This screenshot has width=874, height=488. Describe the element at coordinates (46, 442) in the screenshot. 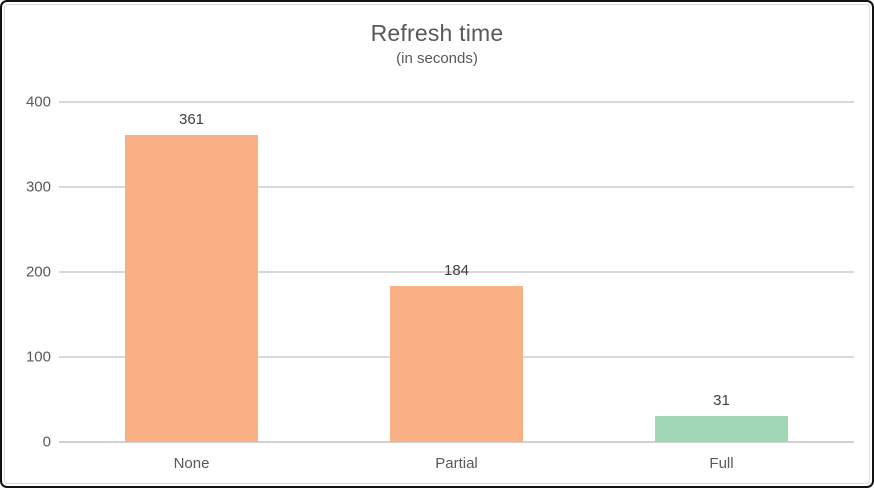

I see `y-tick-label-0: 0` at that location.